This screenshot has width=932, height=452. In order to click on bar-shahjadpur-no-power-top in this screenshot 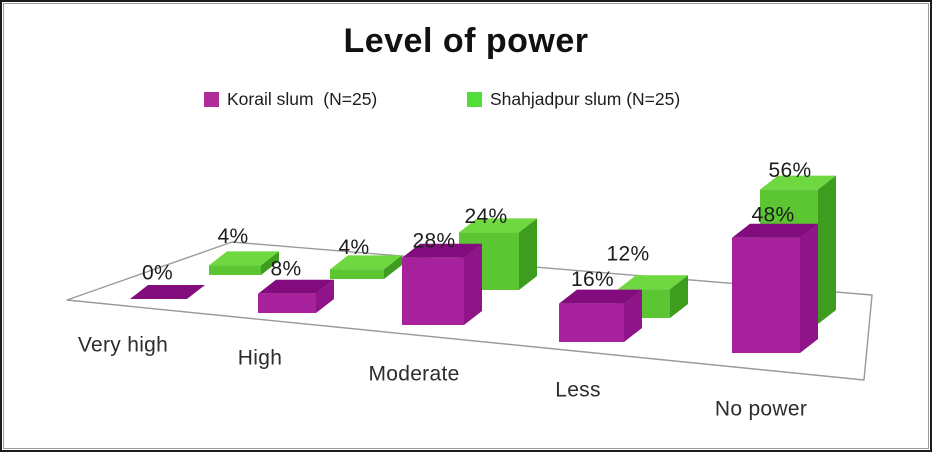, I will do `click(798, 182)`.